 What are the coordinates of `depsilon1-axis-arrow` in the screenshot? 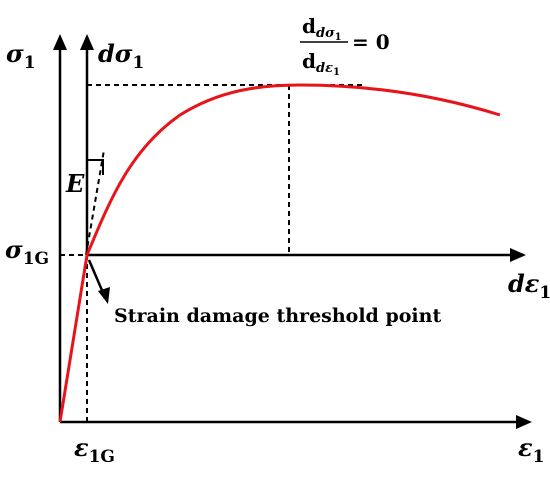 It's located at (518, 255).